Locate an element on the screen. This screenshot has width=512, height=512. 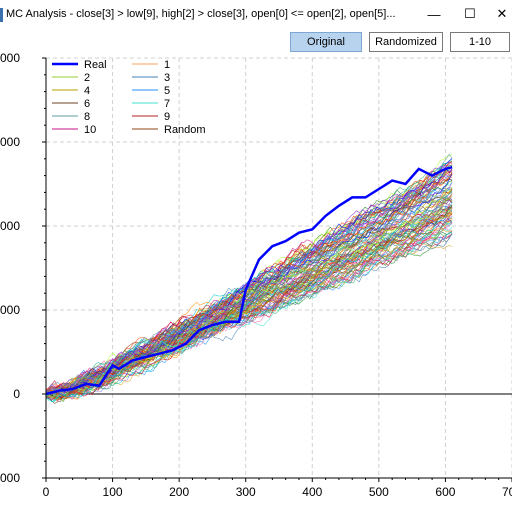
app-icon is located at coordinates (1, 15).